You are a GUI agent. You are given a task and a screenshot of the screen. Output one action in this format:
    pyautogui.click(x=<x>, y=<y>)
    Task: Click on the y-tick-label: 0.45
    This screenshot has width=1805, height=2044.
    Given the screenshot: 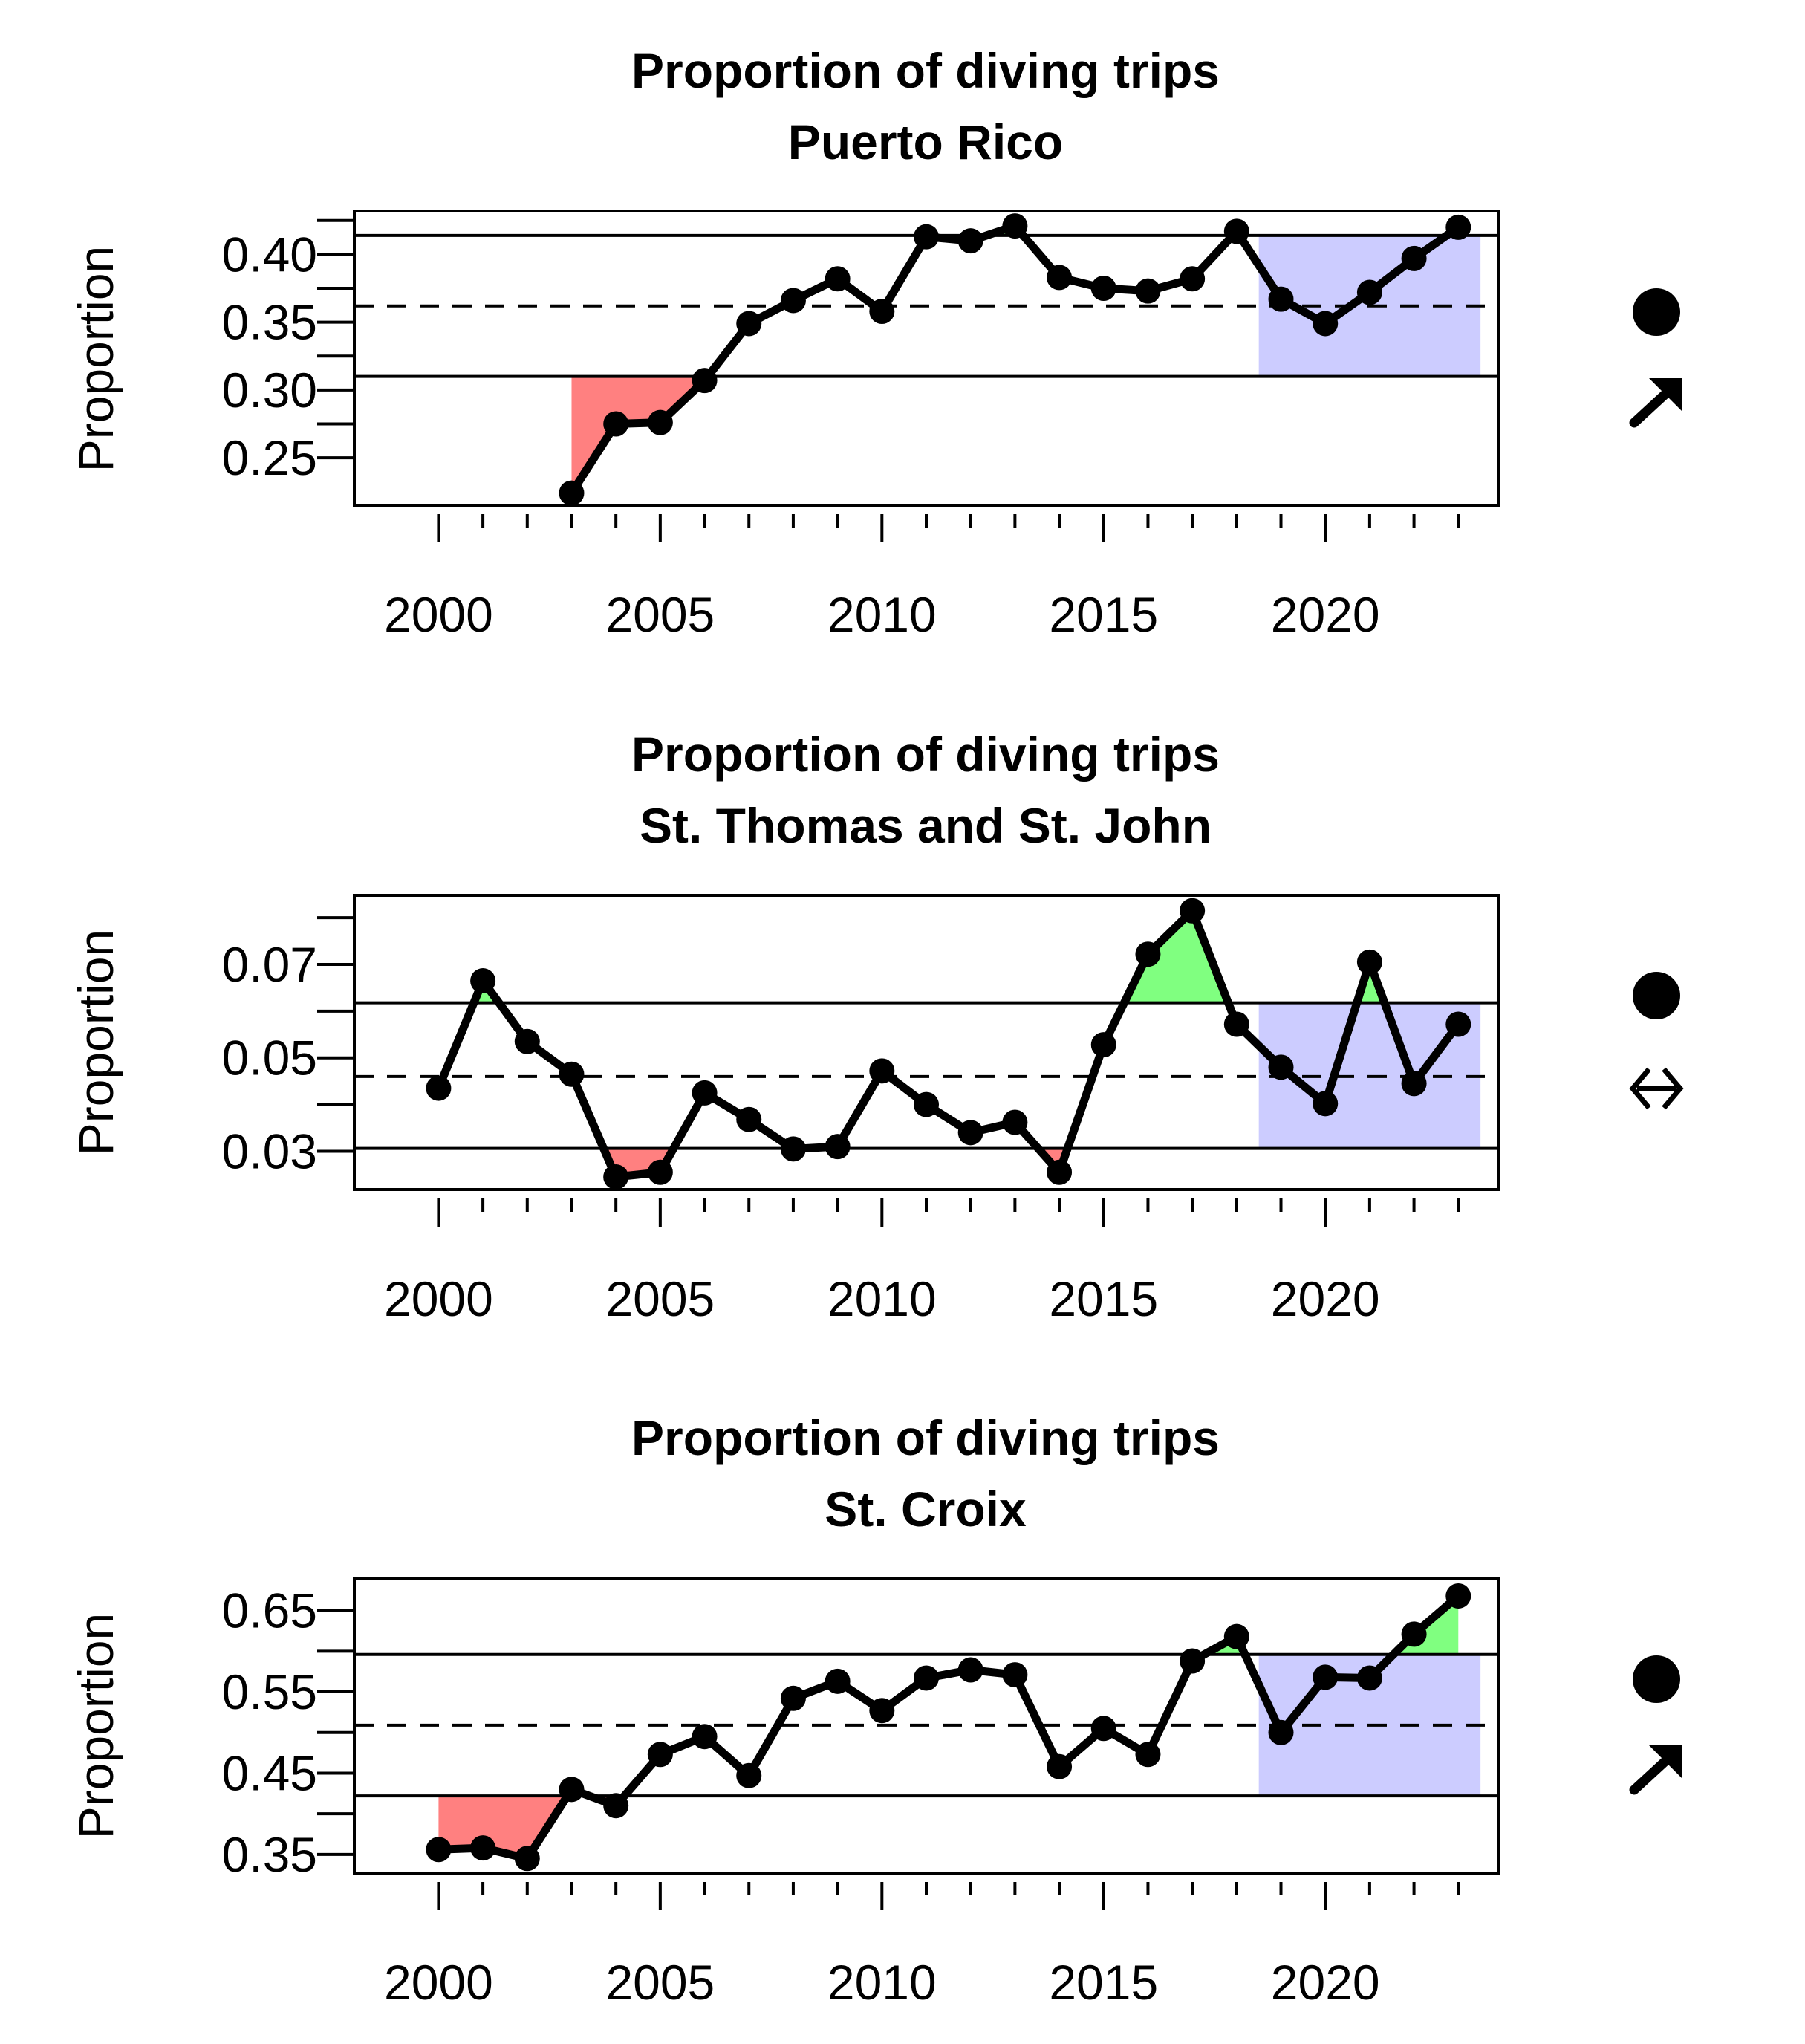 What is the action you would take?
    pyautogui.click(x=269, y=1772)
    